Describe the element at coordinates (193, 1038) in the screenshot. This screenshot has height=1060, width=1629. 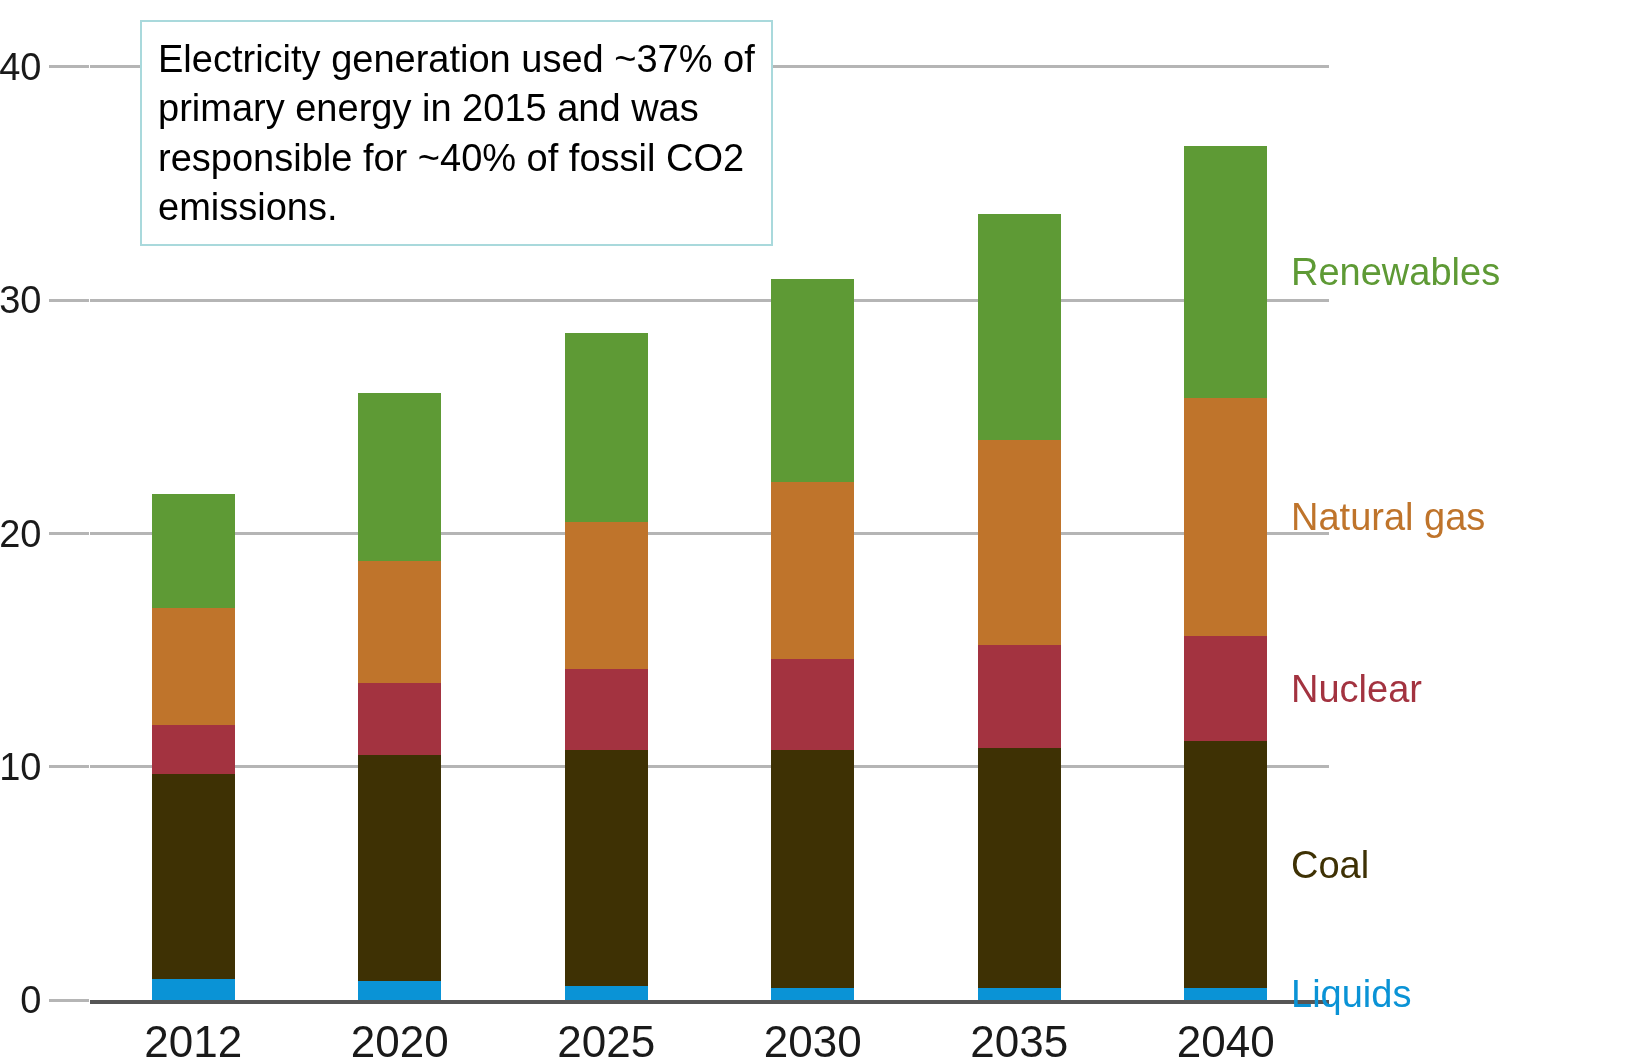
I see `x-tick-label: 2012` at that location.